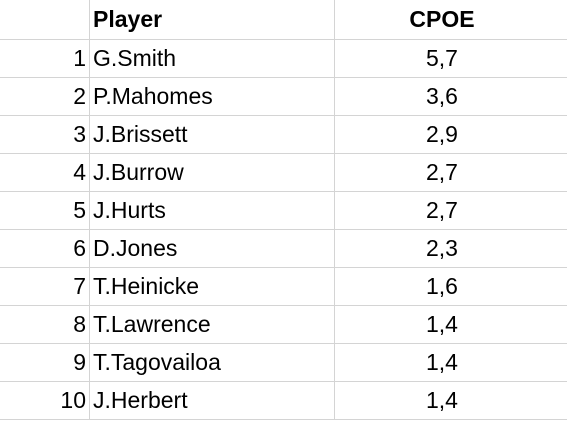 This screenshot has height=422, width=567. Describe the element at coordinates (45, 172) in the screenshot. I see `rank-cell: 4` at that location.